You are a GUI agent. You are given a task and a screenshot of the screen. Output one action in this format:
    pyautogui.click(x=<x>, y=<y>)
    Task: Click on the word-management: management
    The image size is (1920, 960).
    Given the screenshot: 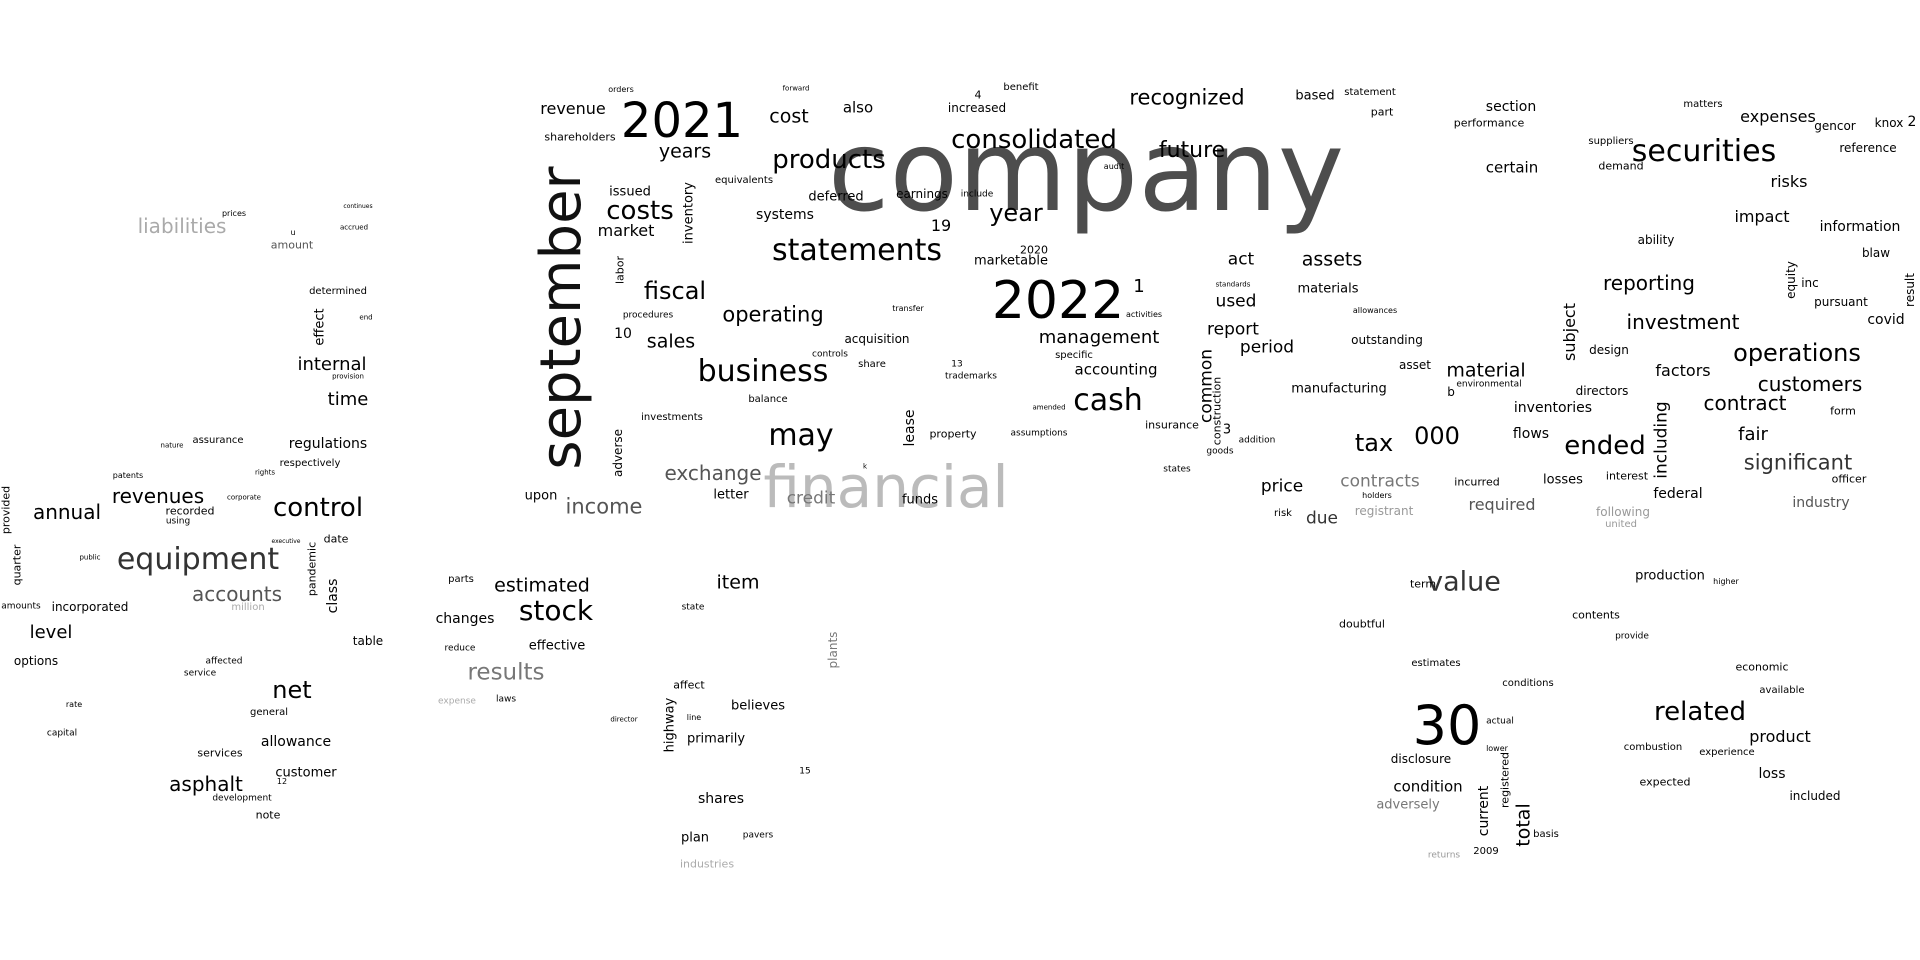 What is the action you would take?
    pyautogui.click(x=1099, y=337)
    